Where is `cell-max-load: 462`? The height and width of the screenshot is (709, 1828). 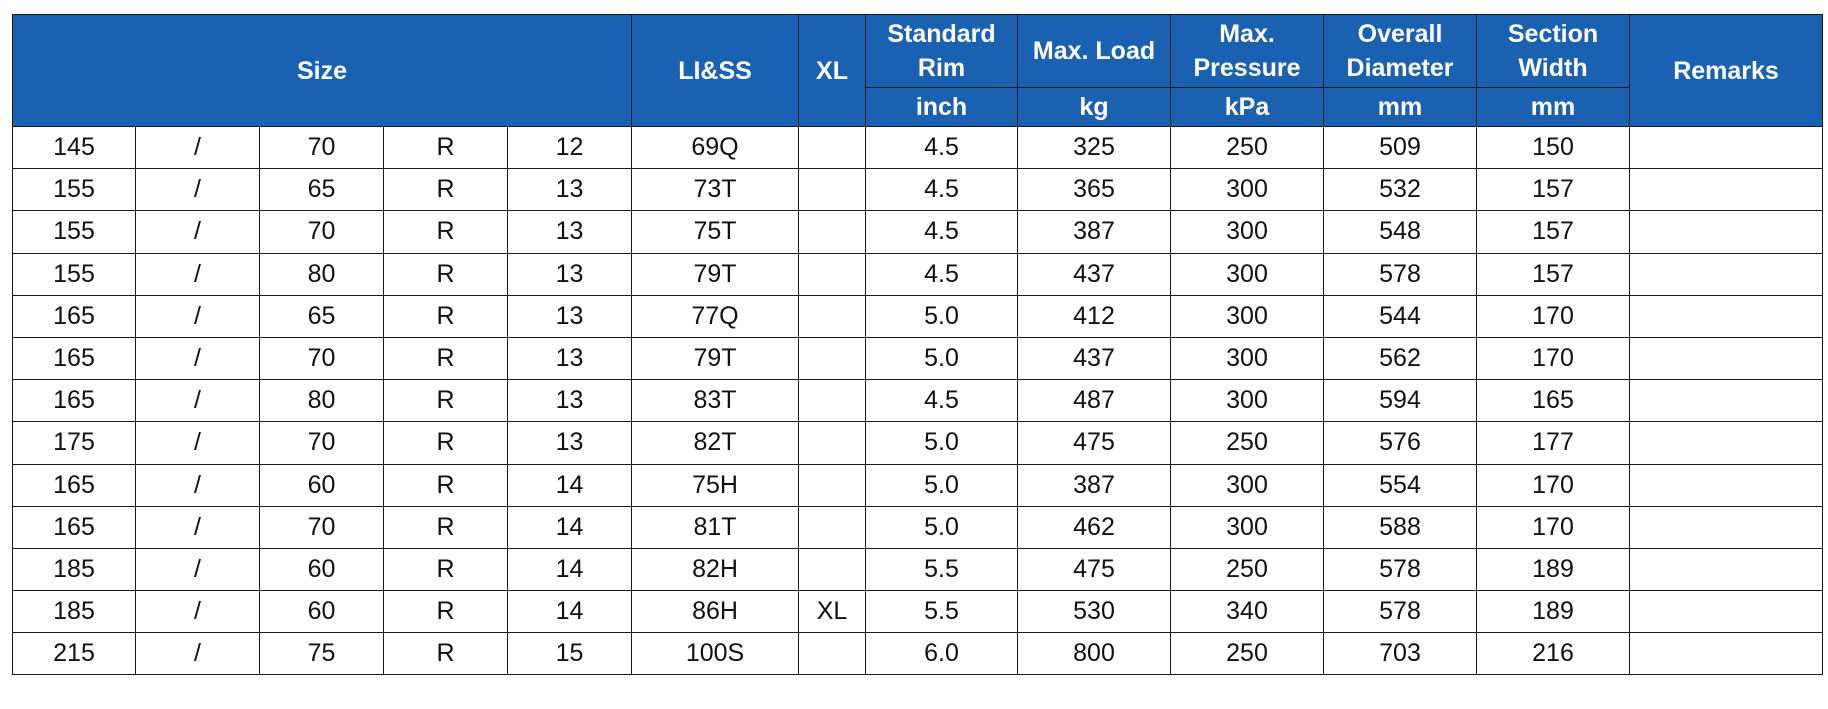
cell-max-load: 462 is located at coordinates (1094, 527).